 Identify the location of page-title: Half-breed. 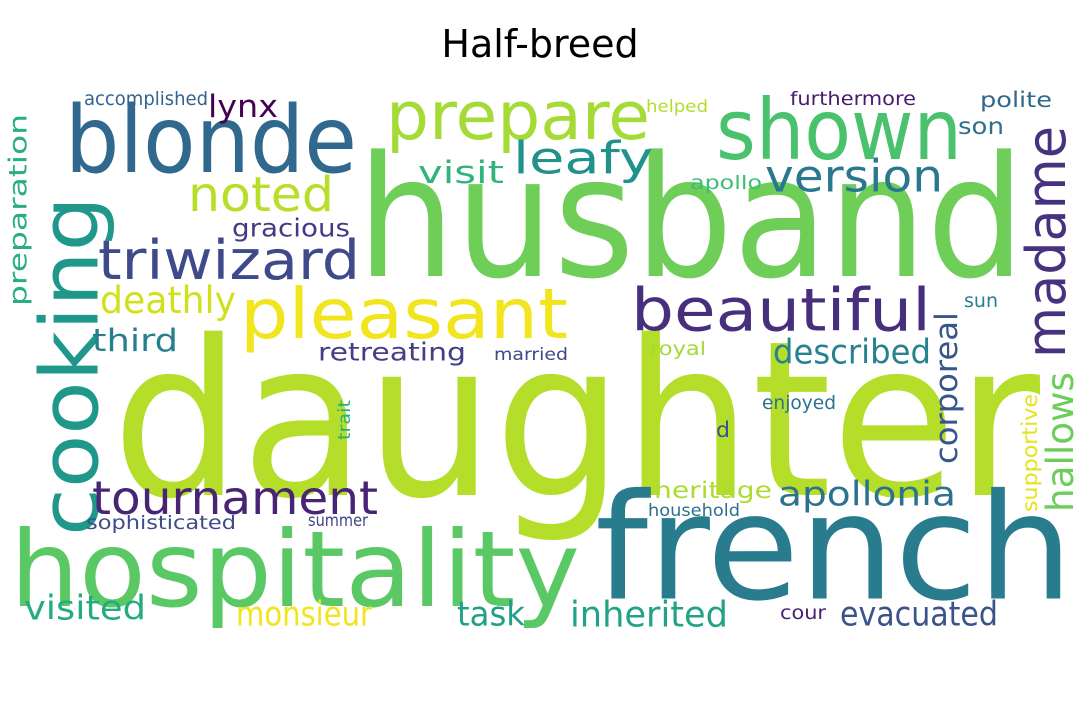
(540, 44).